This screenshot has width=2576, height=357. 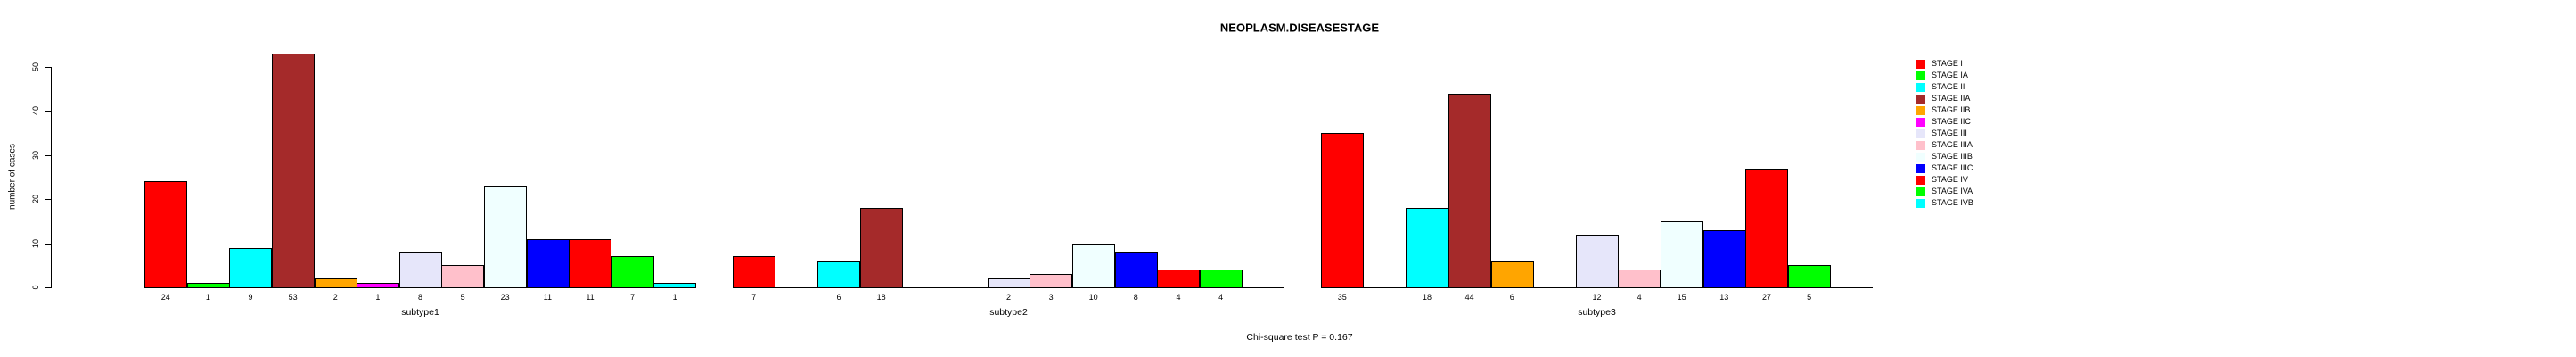 What do you see at coordinates (35, 243) in the screenshot?
I see `y-tick-label: 10` at bounding box center [35, 243].